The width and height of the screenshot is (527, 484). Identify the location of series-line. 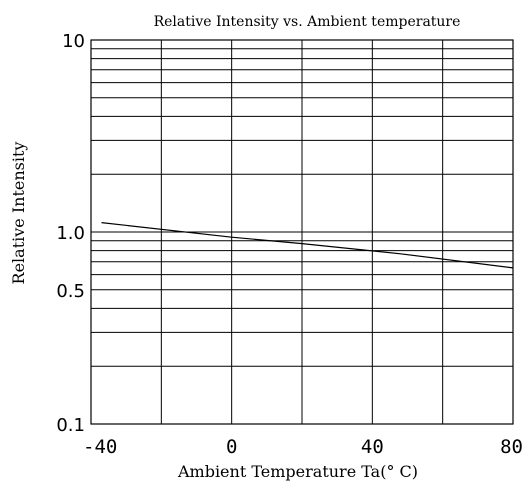
(307, 245).